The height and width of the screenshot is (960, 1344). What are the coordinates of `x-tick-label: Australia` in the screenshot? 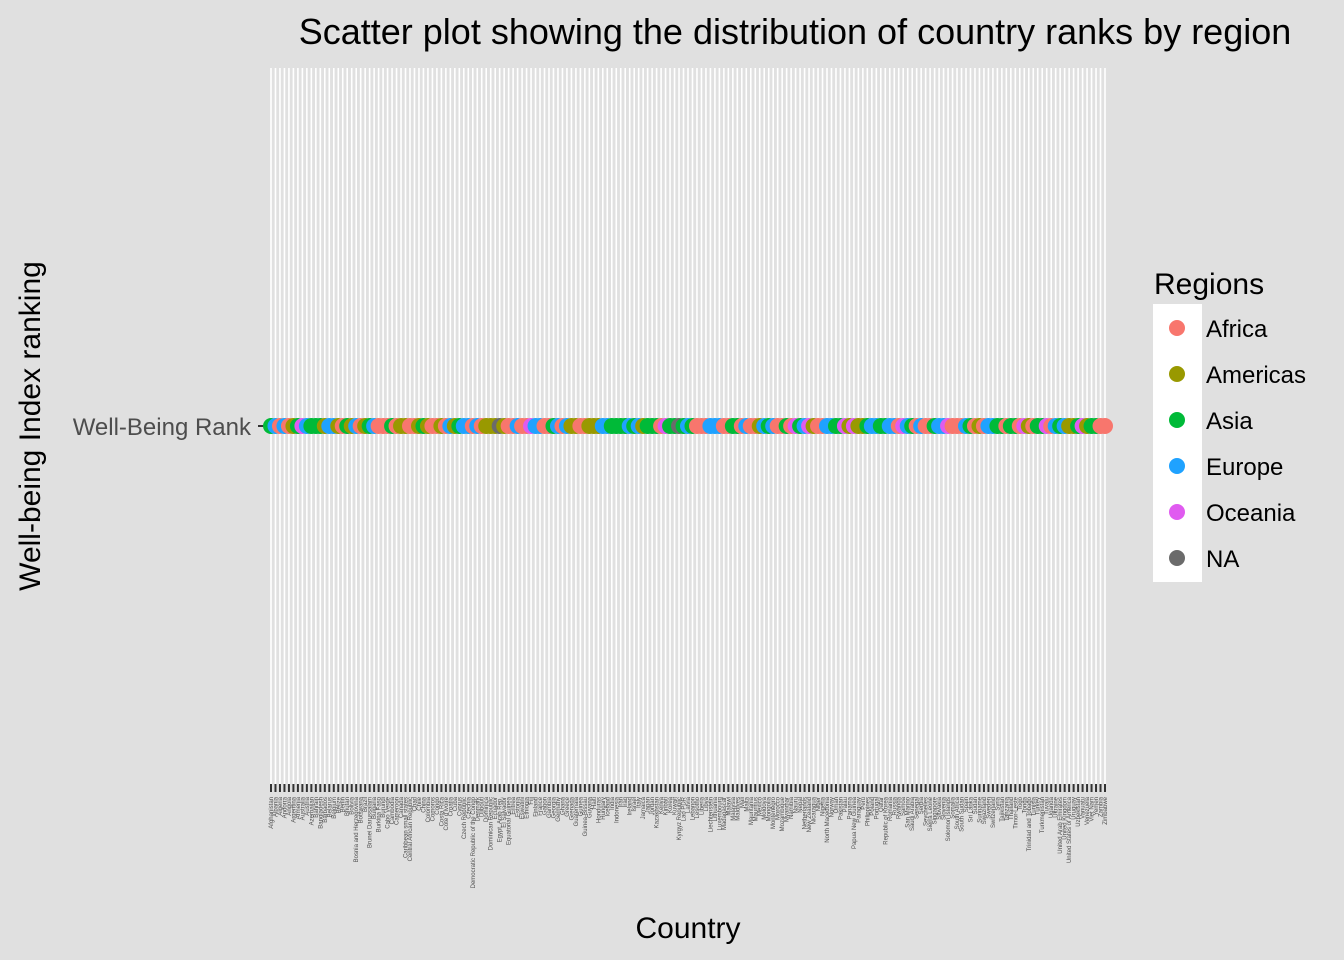 It's located at (303, 808).